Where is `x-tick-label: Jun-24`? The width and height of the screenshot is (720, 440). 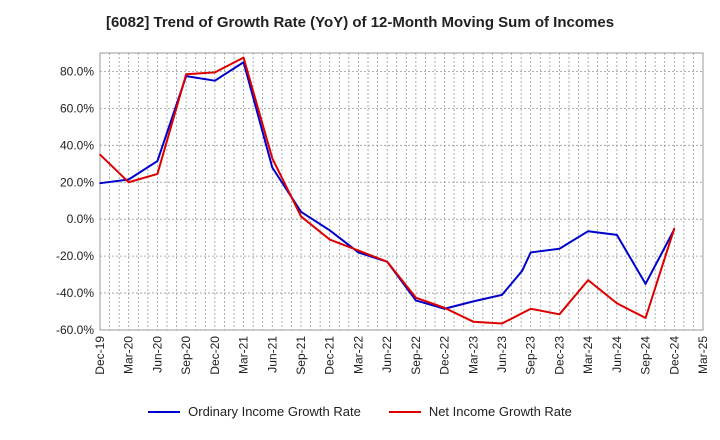
x-tick-label: Jun-24 is located at coordinates (617, 354).